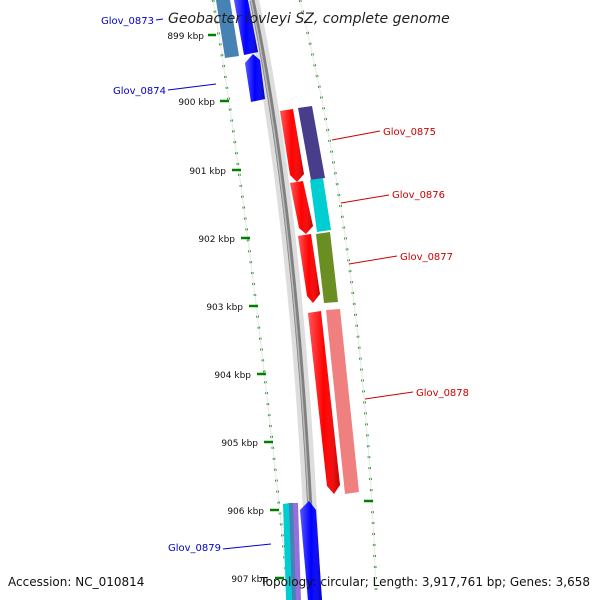  What do you see at coordinates (245, 512) in the screenshot?
I see `tick-label: 906 kbp` at bounding box center [245, 512].